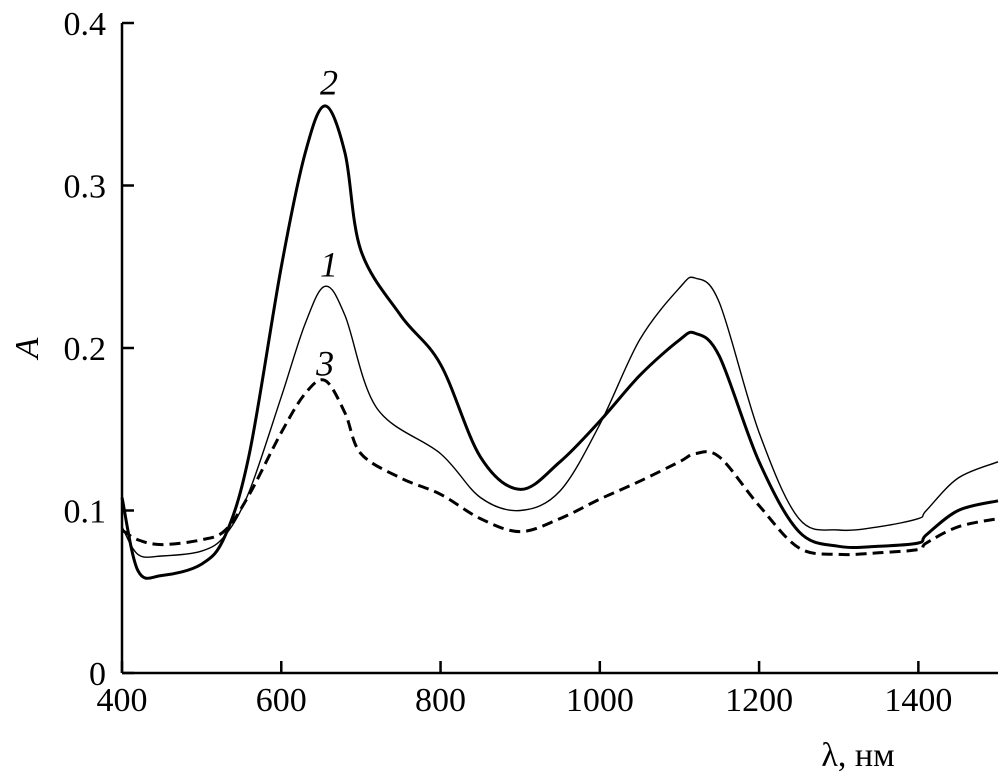 The image size is (1000, 781). What do you see at coordinates (85, 349) in the screenshot?
I see `y-tick-label: 0.2` at bounding box center [85, 349].